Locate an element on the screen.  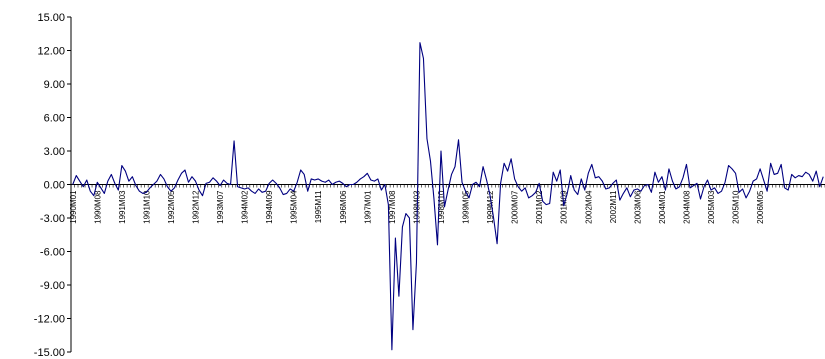
x-tick-label: 1995M11 is located at coordinates (318, 206).